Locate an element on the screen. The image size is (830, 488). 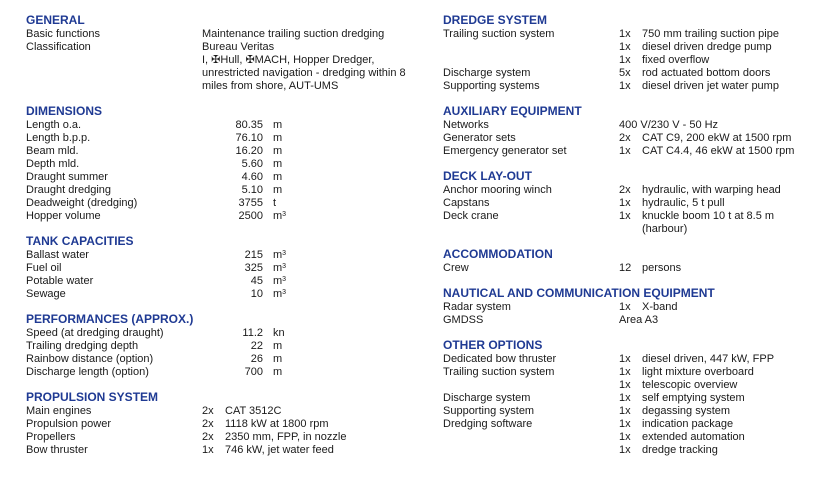
spec-value: 10 is located at coordinates (256, 294).